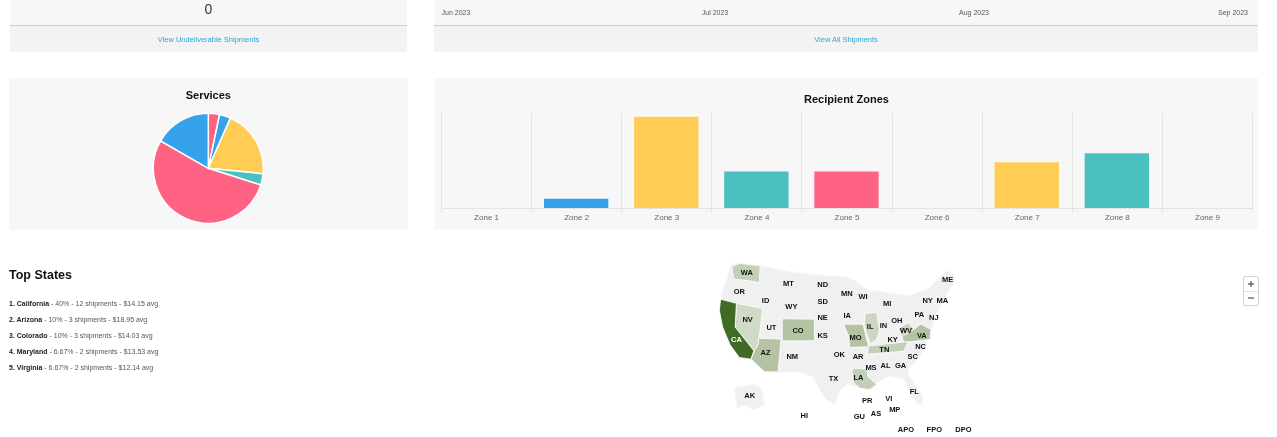  Describe the element at coordinates (913, 357) in the screenshot. I see `category-label: SC` at that location.